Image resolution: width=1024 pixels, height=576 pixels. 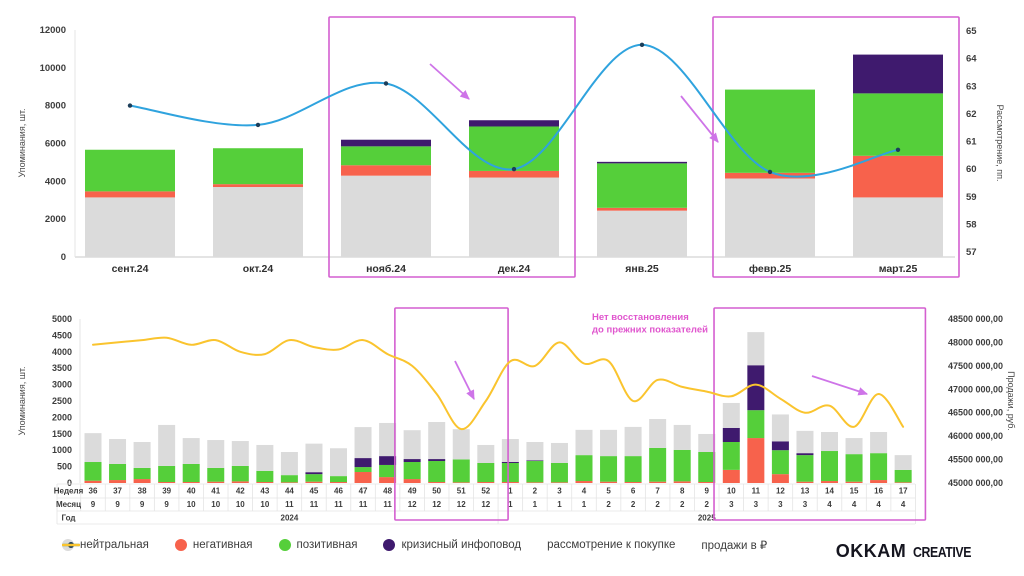 What do you see at coordinates (975, 366) in the screenshot?
I see `right-axis-tick-label: 47500 000,00` at bounding box center [975, 366].